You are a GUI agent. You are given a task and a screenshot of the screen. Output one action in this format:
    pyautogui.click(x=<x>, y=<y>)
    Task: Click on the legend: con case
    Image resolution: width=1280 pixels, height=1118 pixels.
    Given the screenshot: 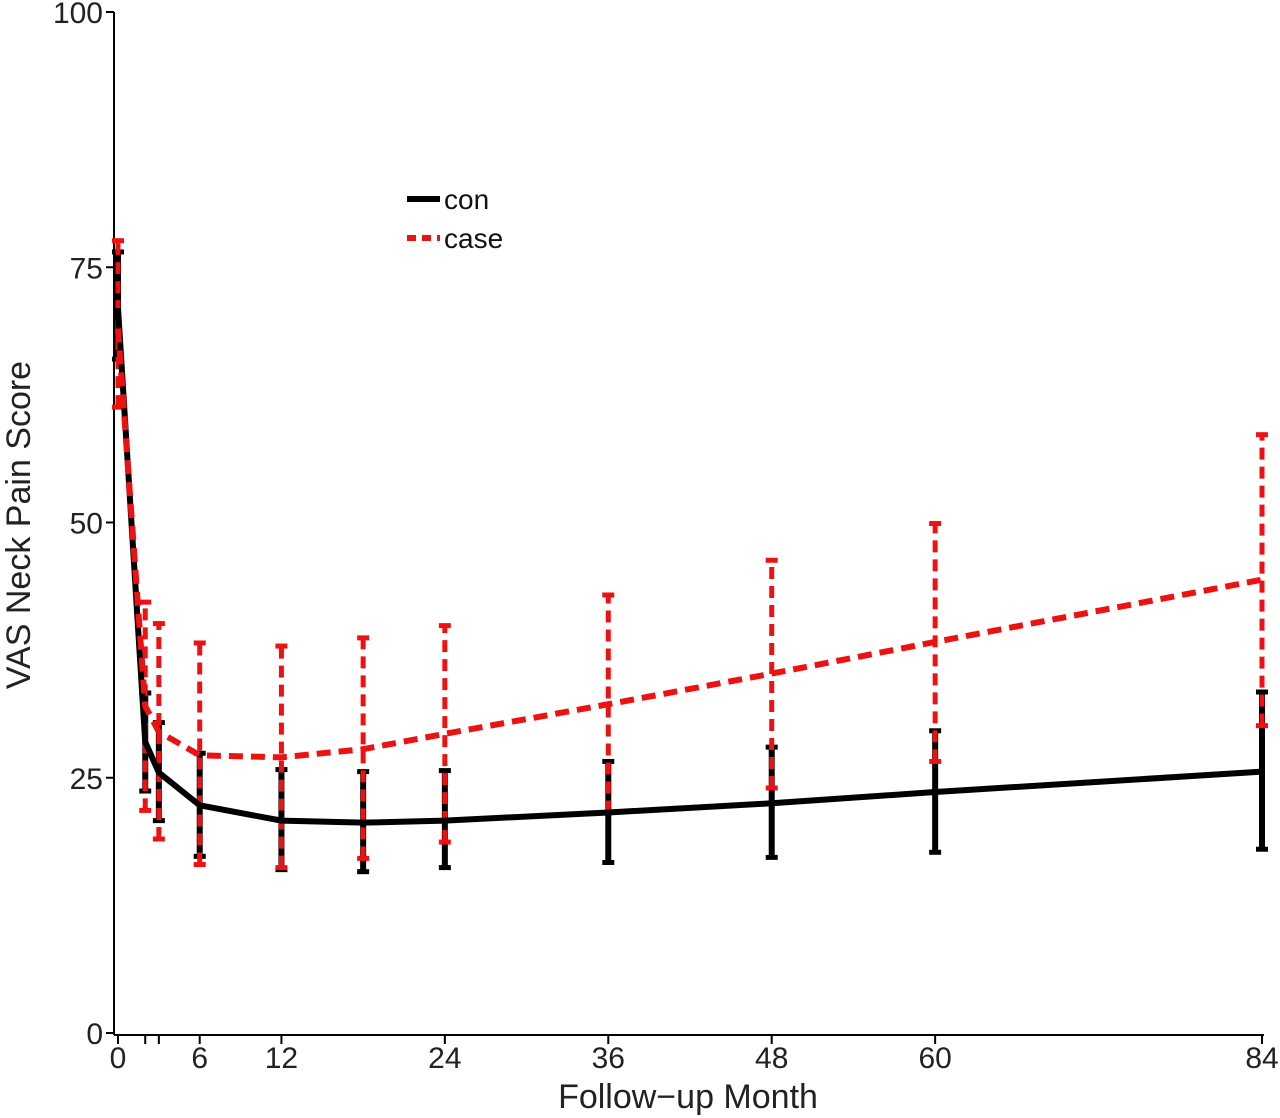 What is the action you would take?
    pyautogui.click(x=455, y=219)
    